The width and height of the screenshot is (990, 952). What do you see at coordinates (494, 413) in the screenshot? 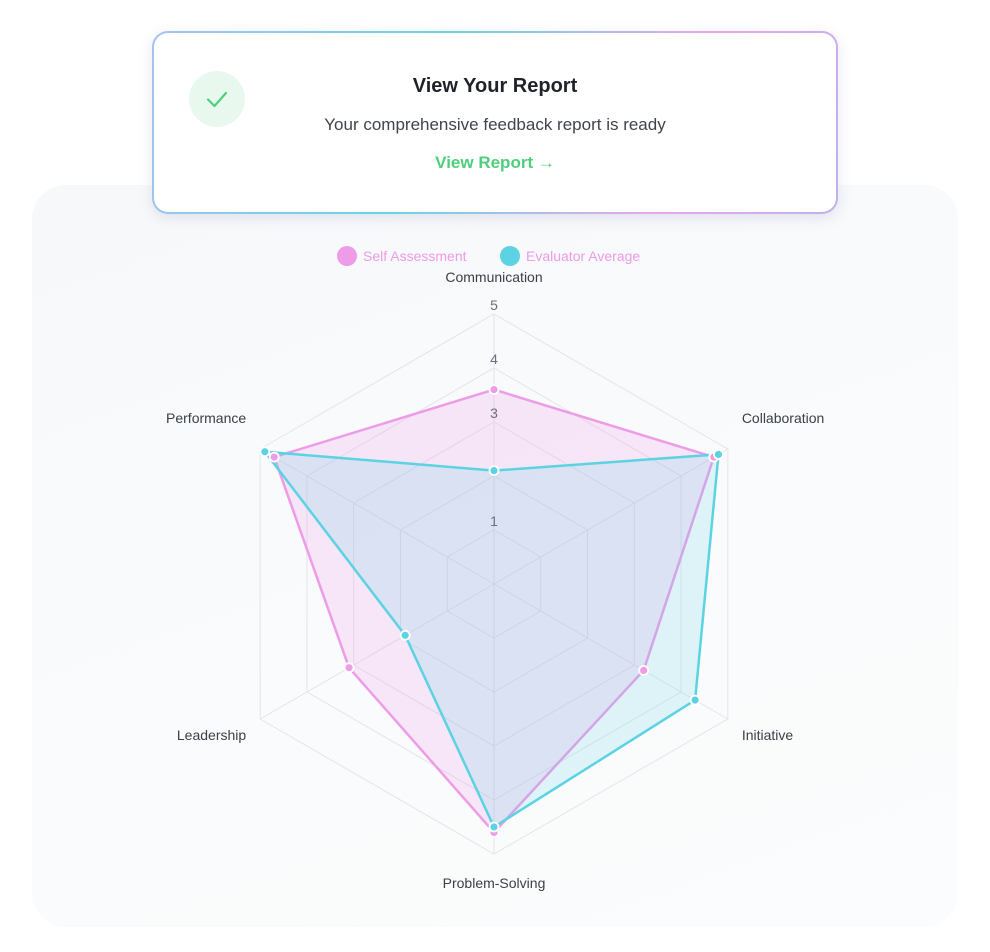
I see `tick-label: 3` at bounding box center [494, 413].